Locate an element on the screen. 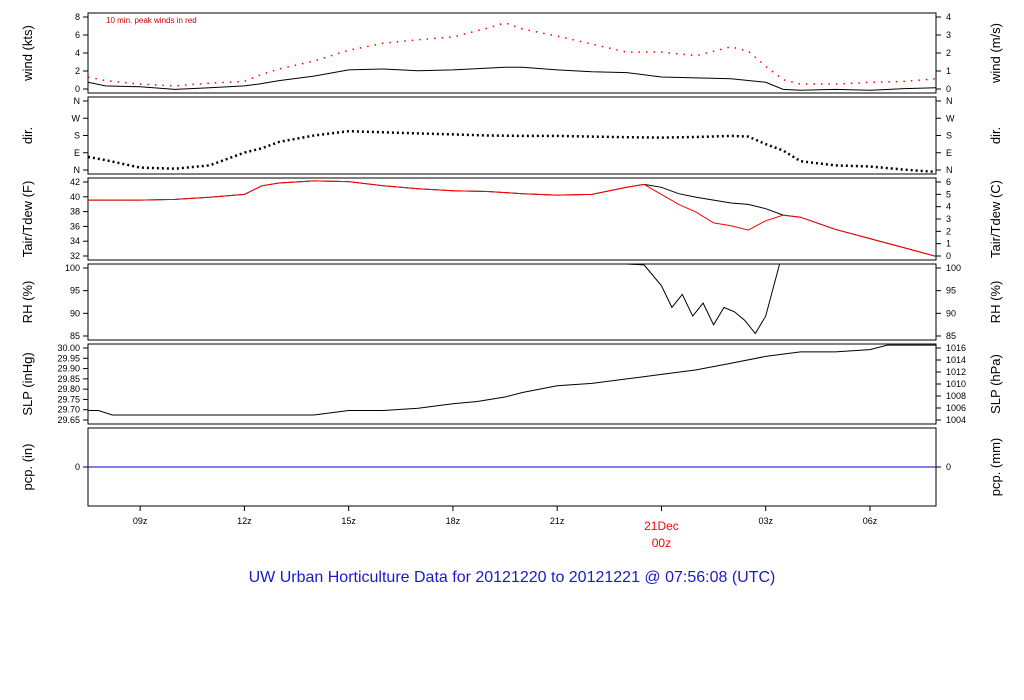  y-axis-label-right: dir. is located at coordinates (995, 135).